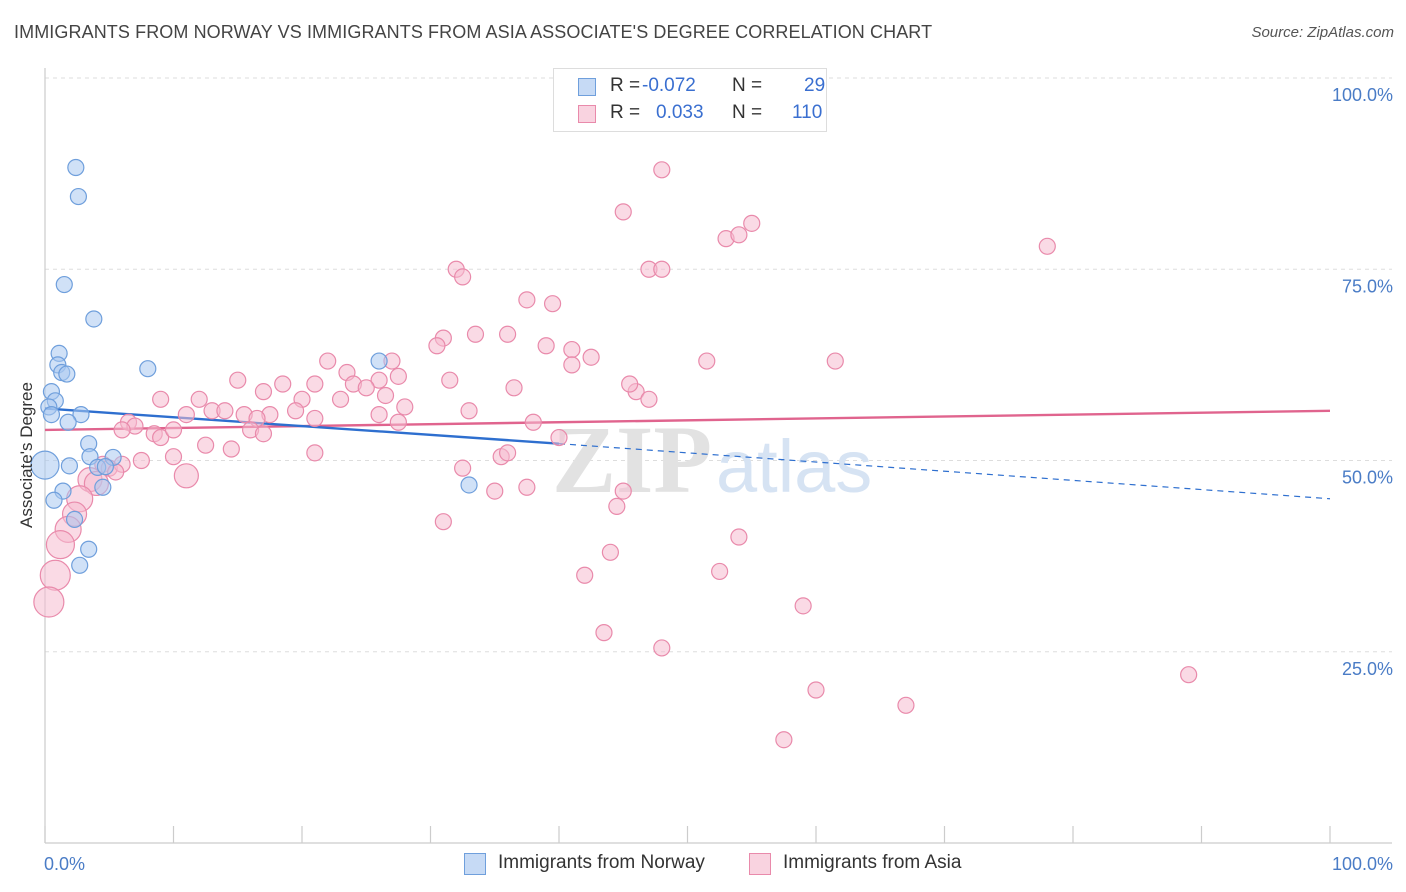 The image size is (1406, 892). I want to click on bottom-legend-label-asia: Immigrants from Asia, so click(872, 862).